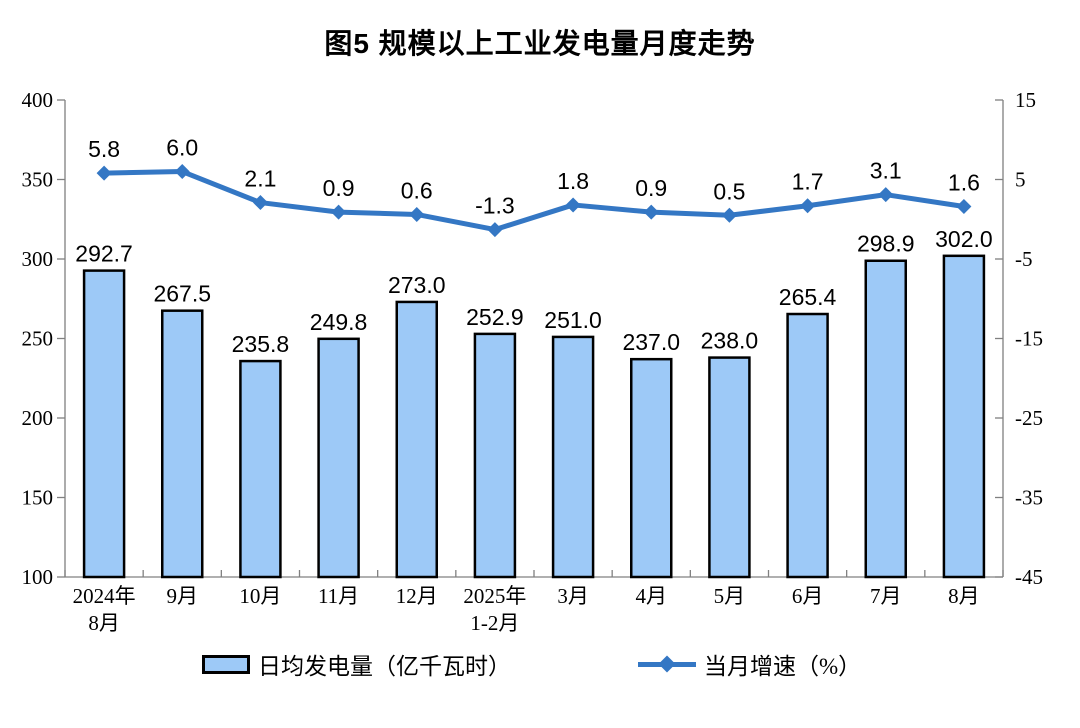 Image resolution: width=1080 pixels, height=728 pixels. Describe the element at coordinates (886, 244) in the screenshot. I see `bar-value-label: 298.9` at that location.